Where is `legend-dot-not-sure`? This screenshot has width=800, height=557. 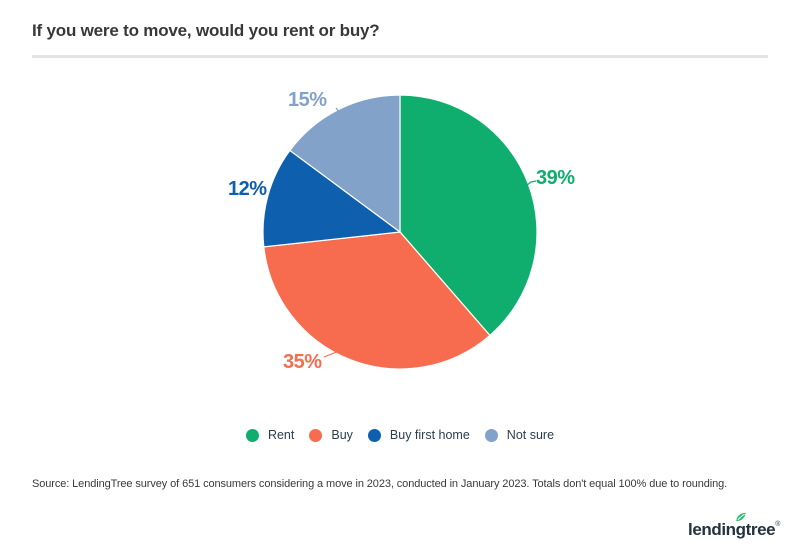
legend-dot-not-sure is located at coordinates (491, 435).